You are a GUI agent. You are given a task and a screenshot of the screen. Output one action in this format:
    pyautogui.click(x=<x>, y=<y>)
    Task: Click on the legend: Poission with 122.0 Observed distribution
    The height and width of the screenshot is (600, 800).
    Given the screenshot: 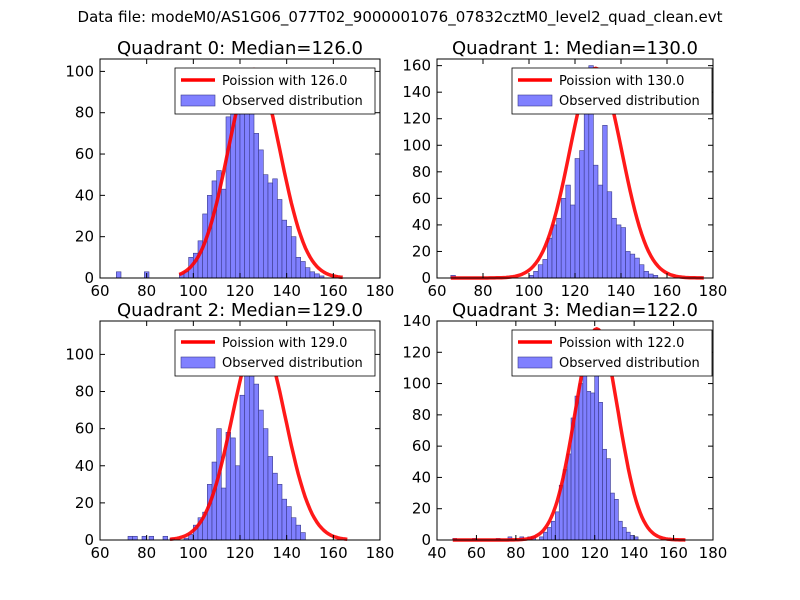 What is the action you would take?
    pyautogui.click(x=612, y=353)
    